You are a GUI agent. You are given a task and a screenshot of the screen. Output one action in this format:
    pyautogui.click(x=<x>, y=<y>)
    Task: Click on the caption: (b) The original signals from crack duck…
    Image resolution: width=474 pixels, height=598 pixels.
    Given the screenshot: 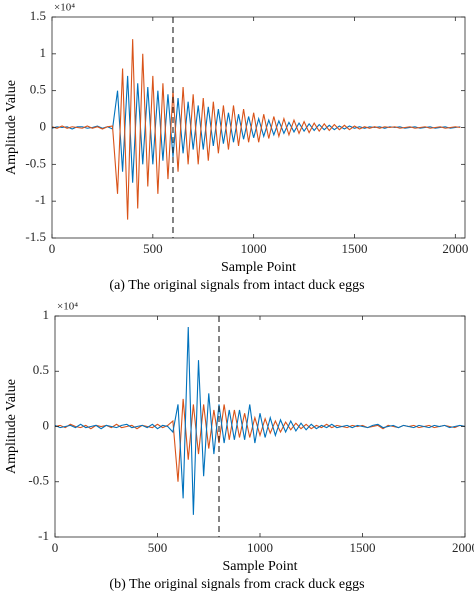 What is the action you would take?
    pyautogui.click(x=236, y=584)
    